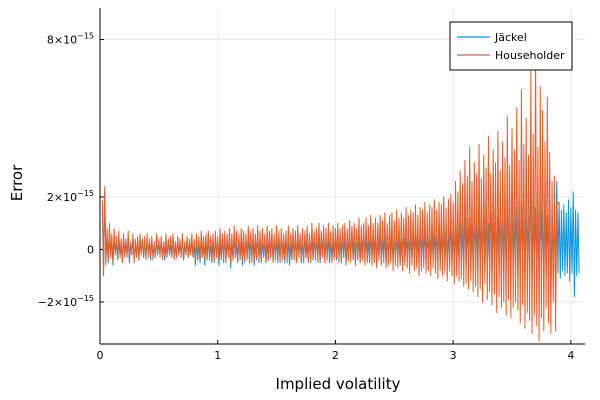 The image size is (600, 400). I want to click on x-axis-label: Implied volatility, so click(338, 384).